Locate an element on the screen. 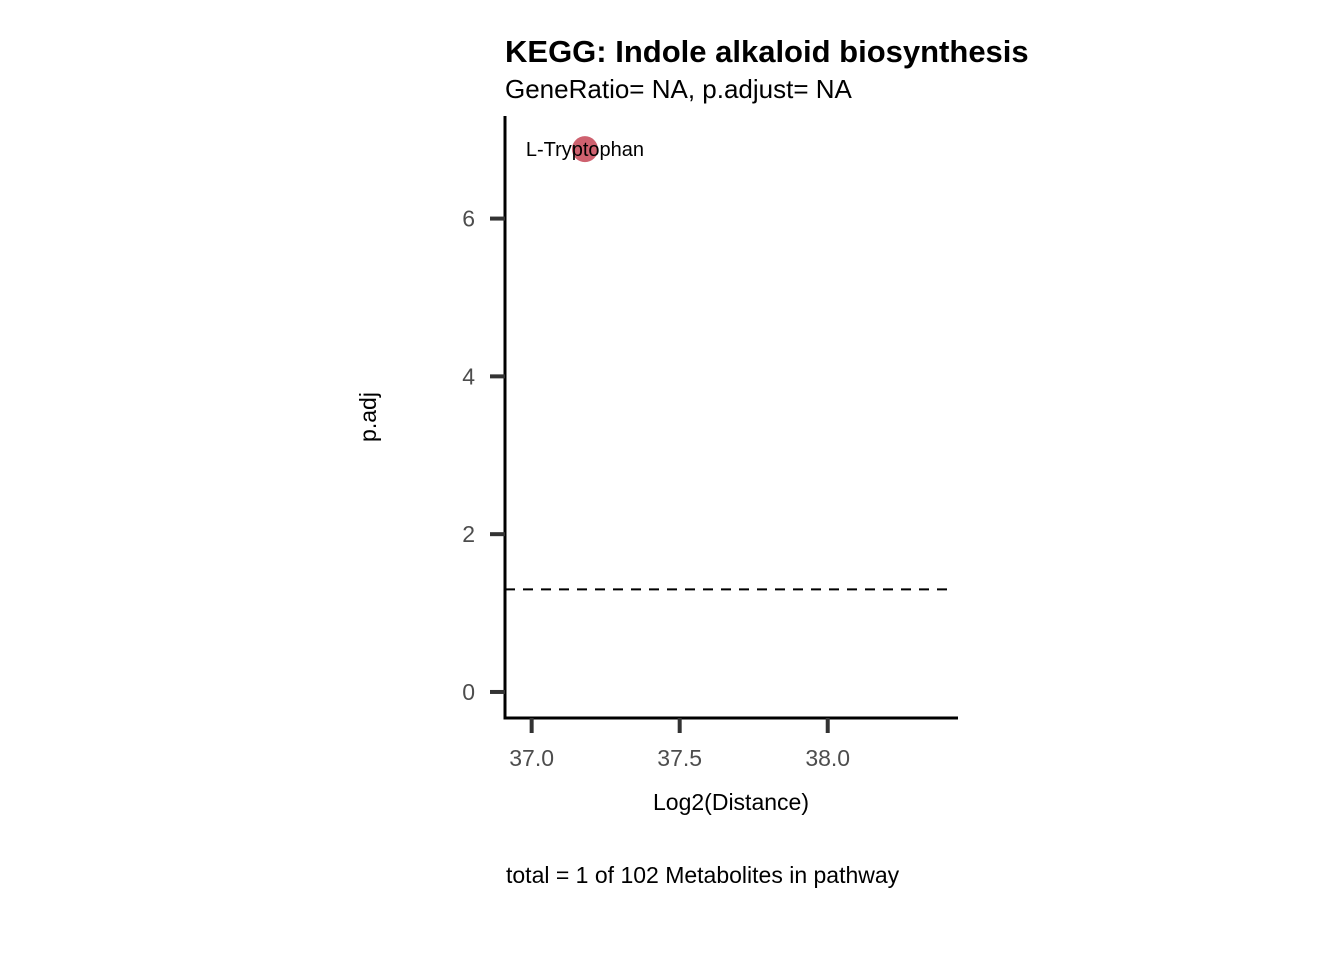  x-axis-label: Log2(Distance) is located at coordinates (731, 802).